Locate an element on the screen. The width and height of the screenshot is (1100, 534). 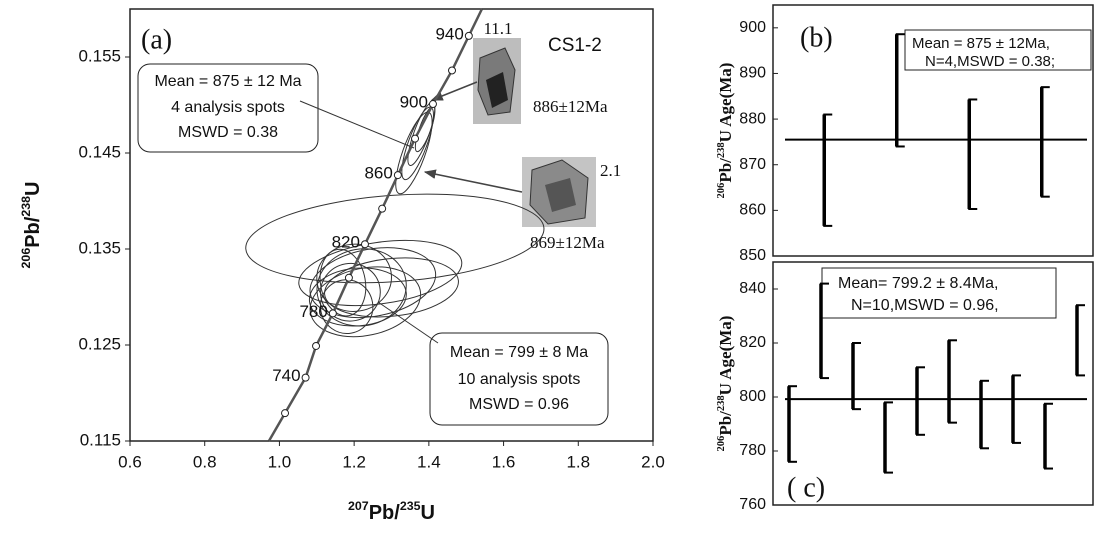
age-label: 940 is located at coordinates (449, 33).